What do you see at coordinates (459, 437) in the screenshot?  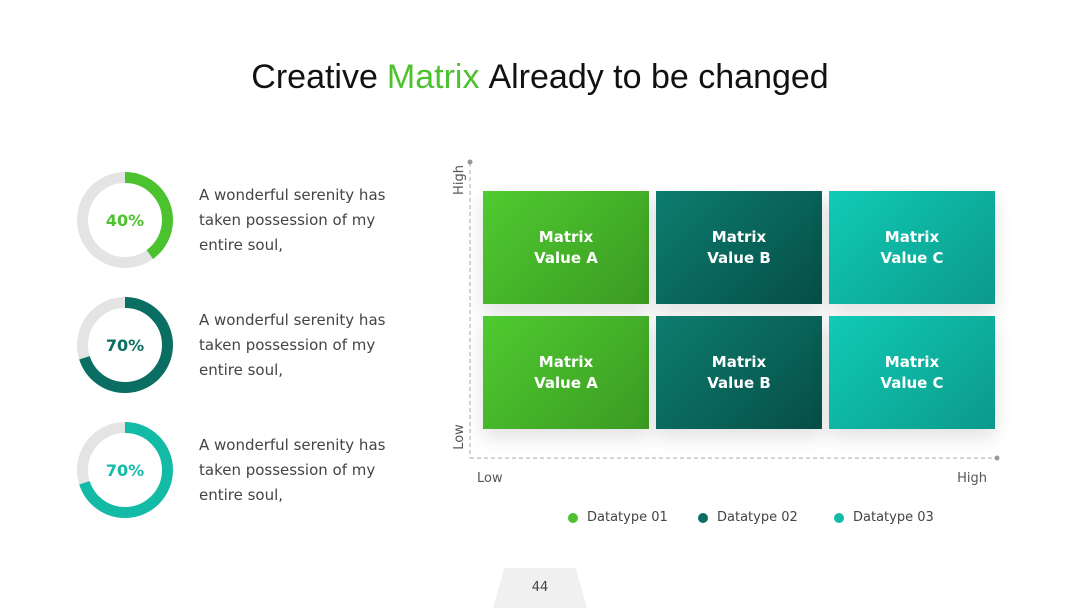 I see `y-axis-label: Low` at bounding box center [459, 437].